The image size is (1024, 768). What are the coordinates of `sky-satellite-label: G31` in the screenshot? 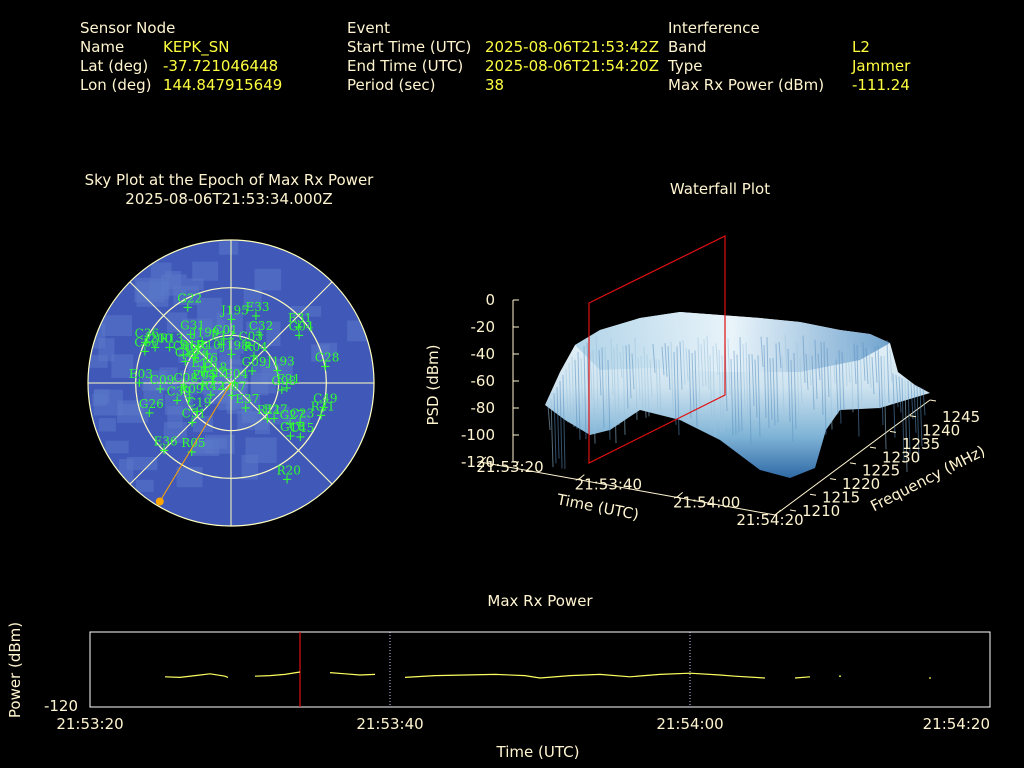 It's located at (192, 325).